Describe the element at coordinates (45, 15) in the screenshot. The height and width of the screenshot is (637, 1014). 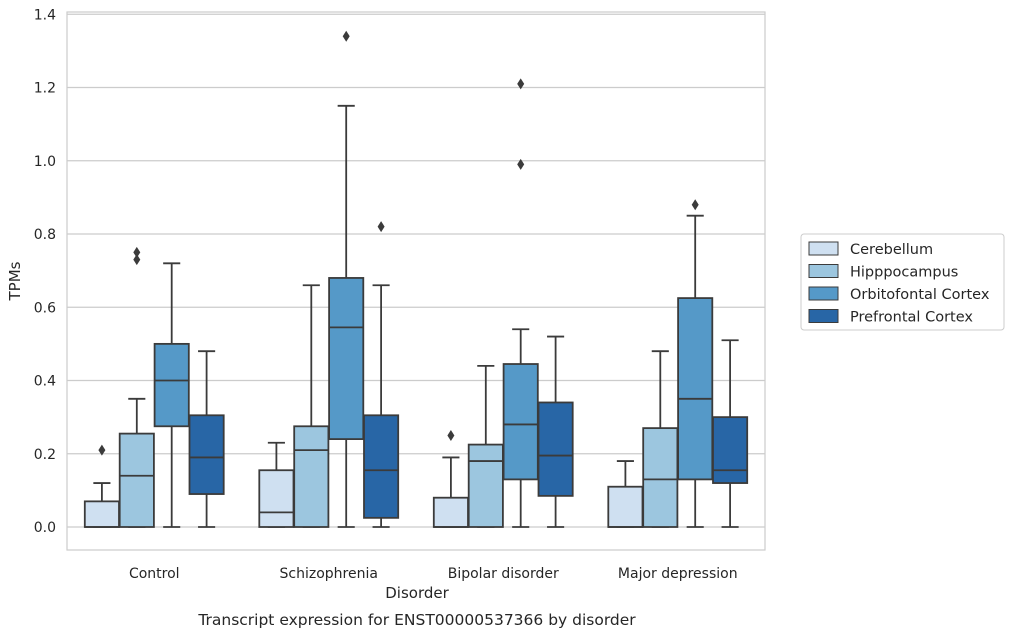
I see `y-tick-label: 1.4` at that location.